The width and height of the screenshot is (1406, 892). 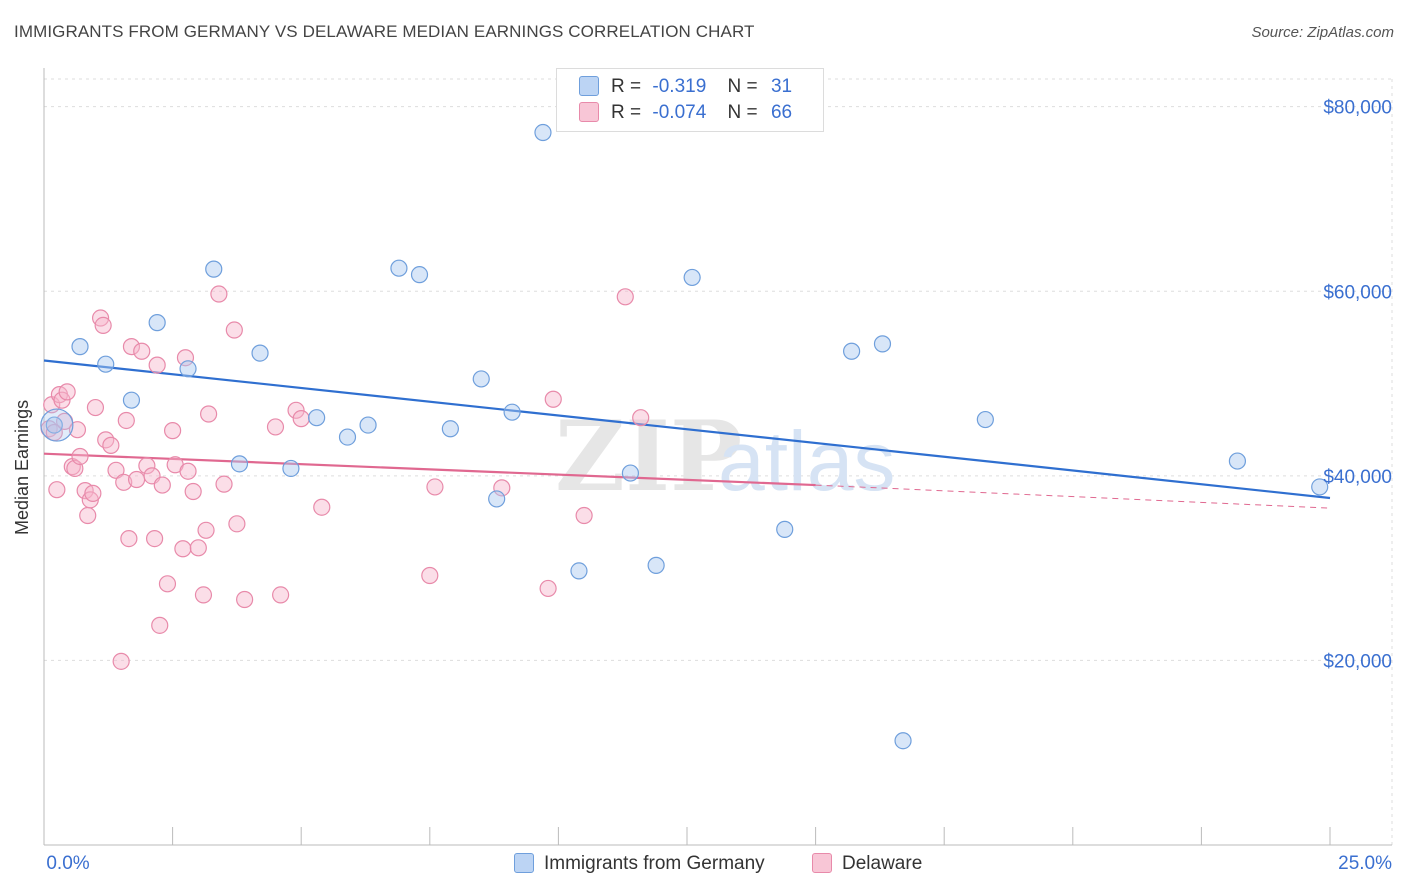 I want to click on bottom-legend-germany: Immigrants from Germany, so click(x=639, y=864).